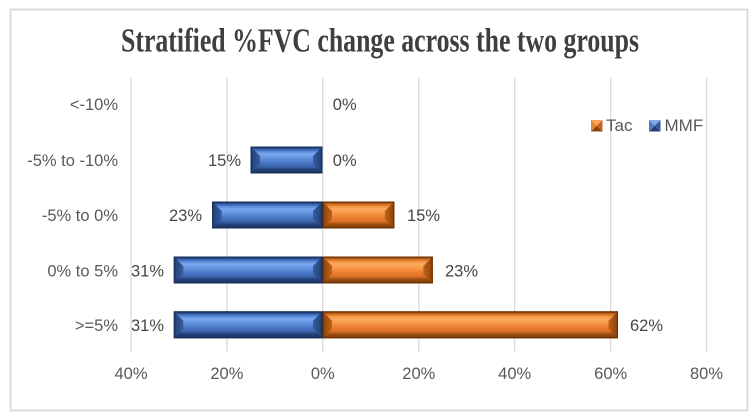 The height and width of the screenshot is (420, 756). I want to click on svg-text: 80%, so click(706, 374).